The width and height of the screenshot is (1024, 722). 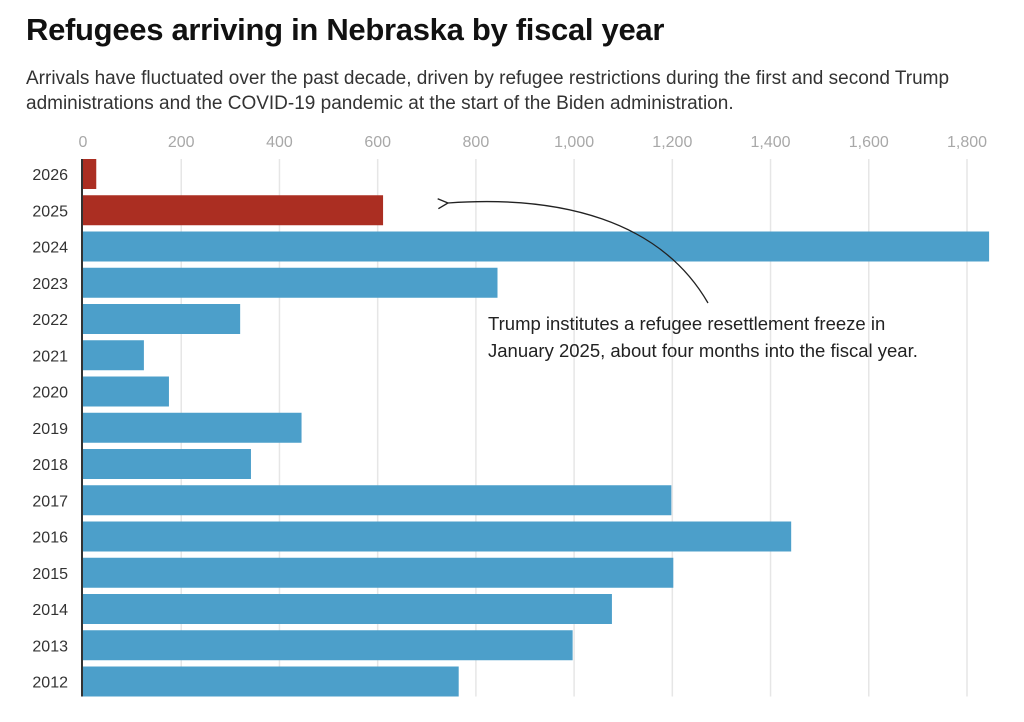 I want to click on x-tick-label: 0, so click(x=83, y=142).